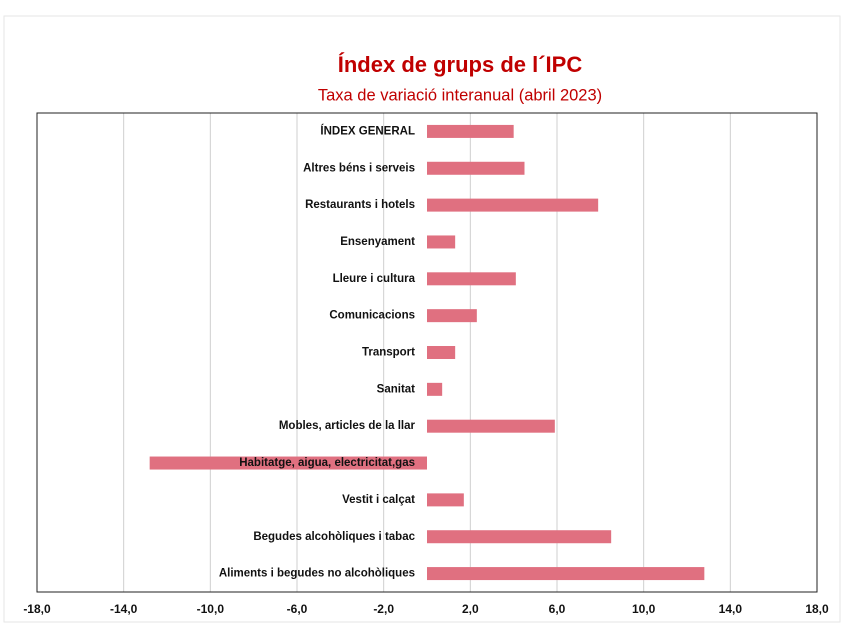  What do you see at coordinates (374, 279) in the screenshot?
I see `category-label: Lleure i cultura` at bounding box center [374, 279].